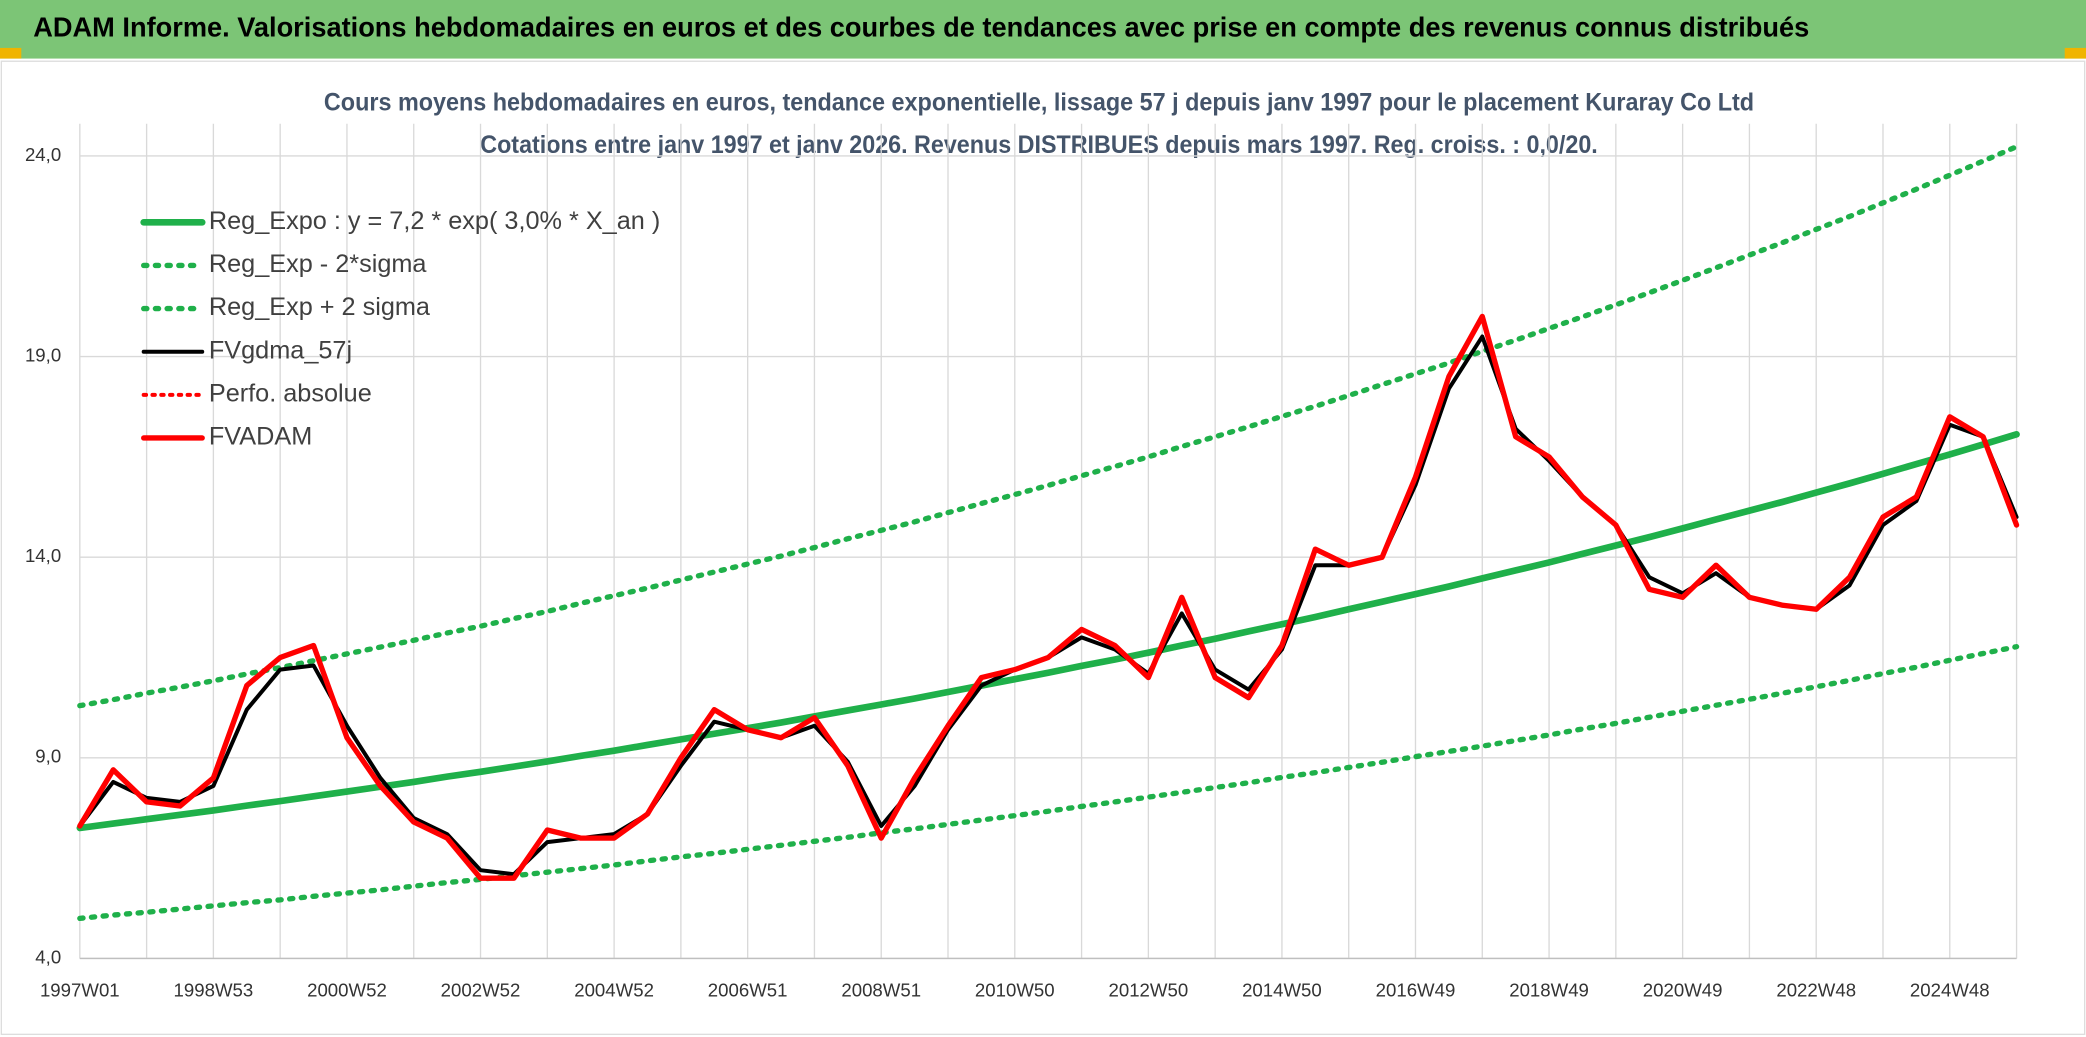  I want to click on x-tick-label: 2002W52, so click(481, 990).